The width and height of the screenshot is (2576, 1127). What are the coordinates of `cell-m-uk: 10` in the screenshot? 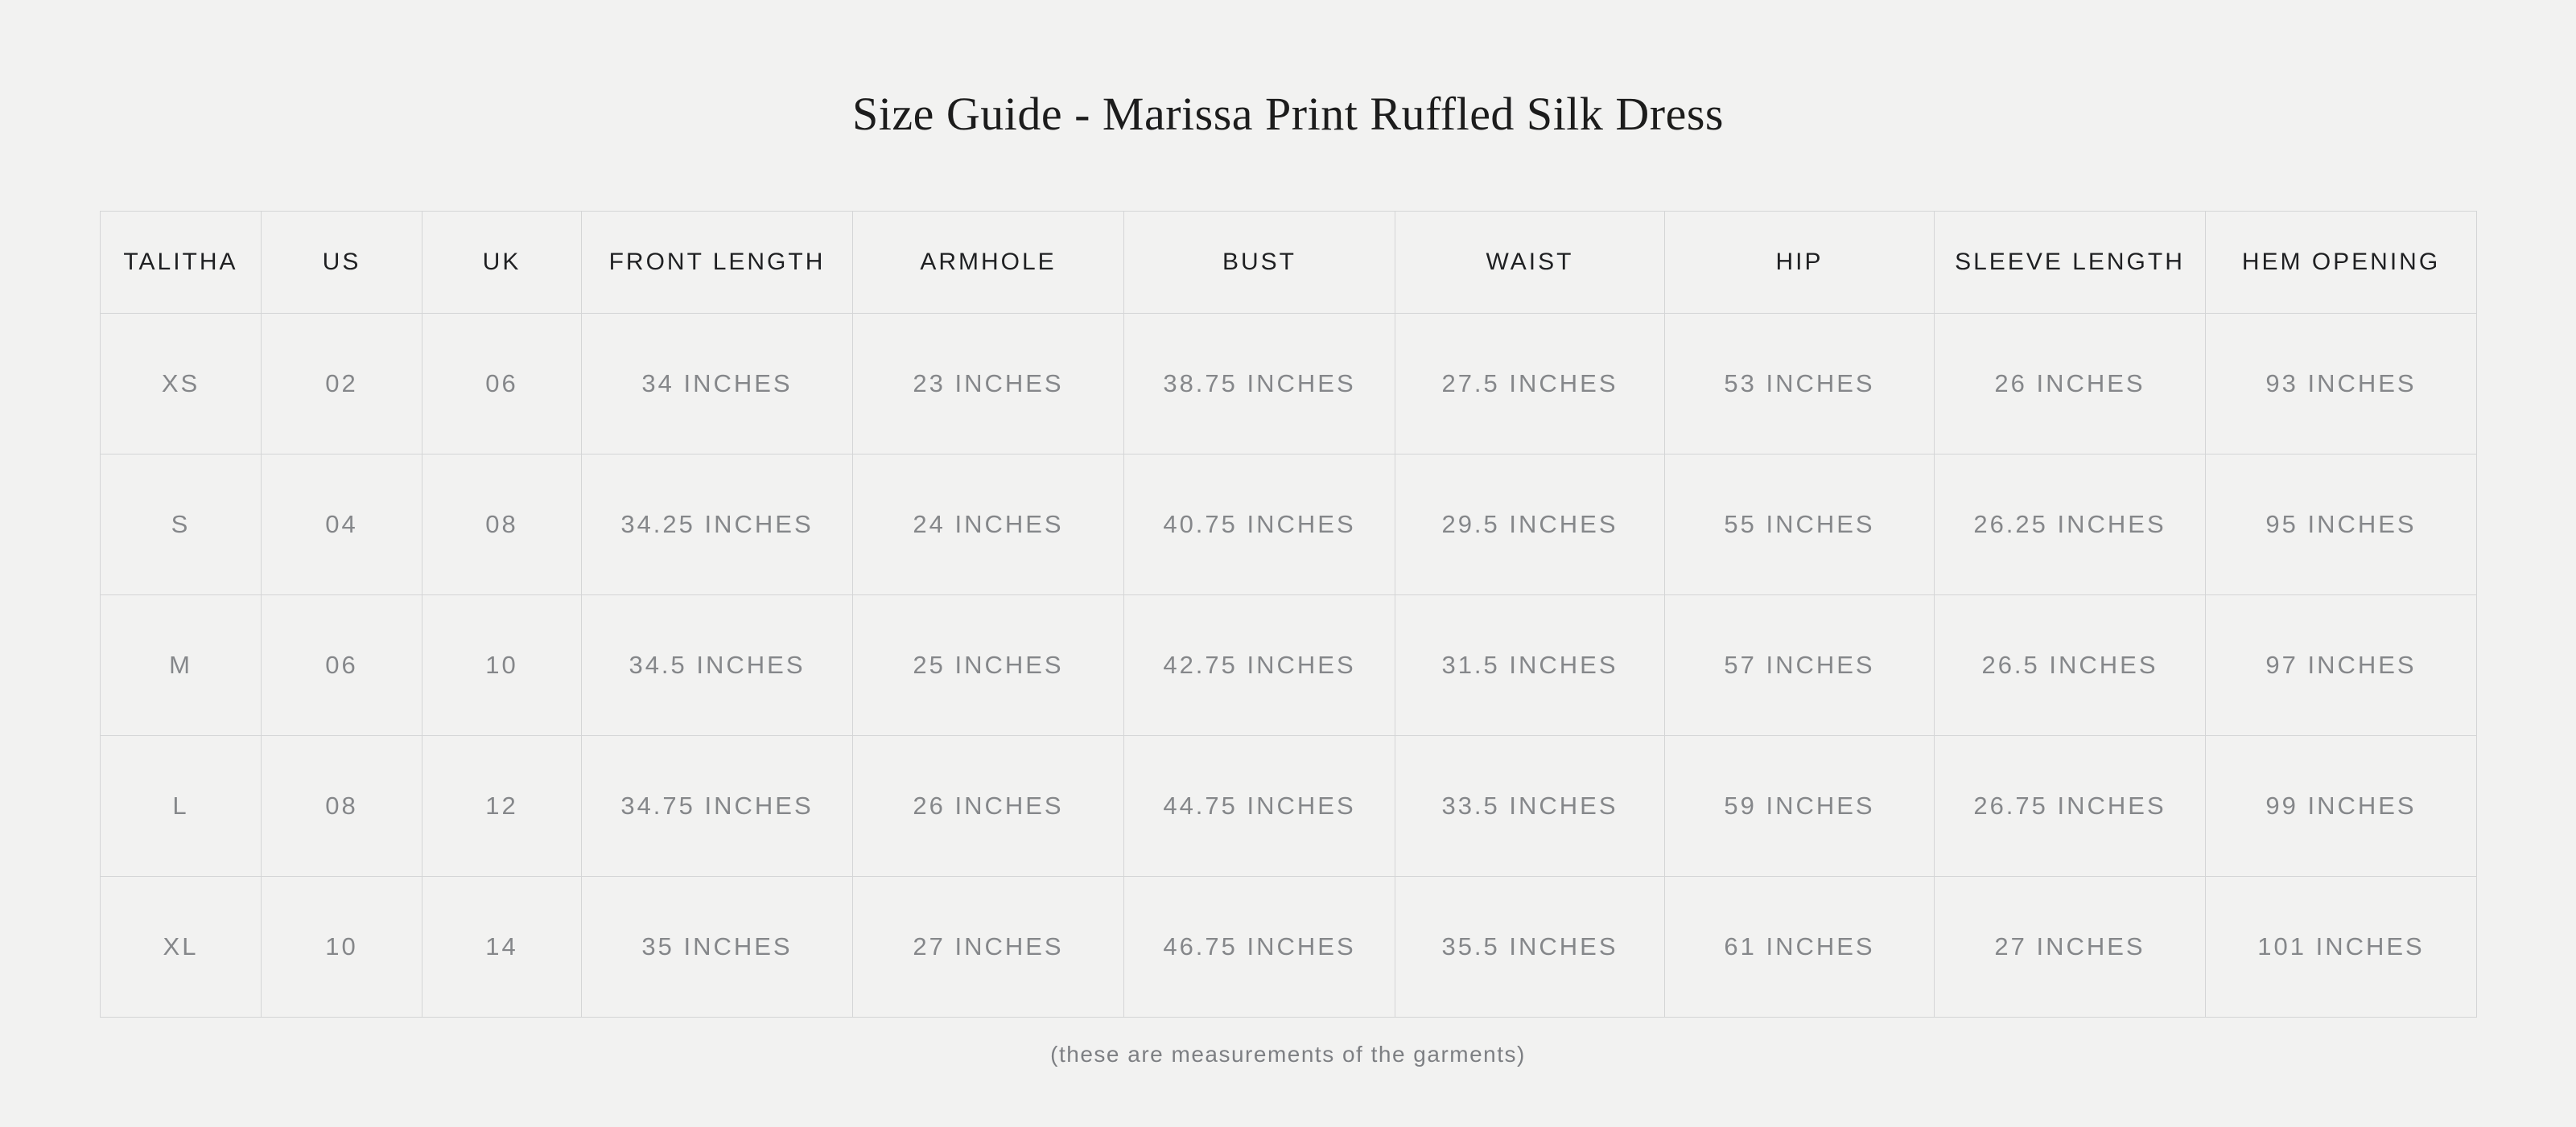 It's located at (502, 665).